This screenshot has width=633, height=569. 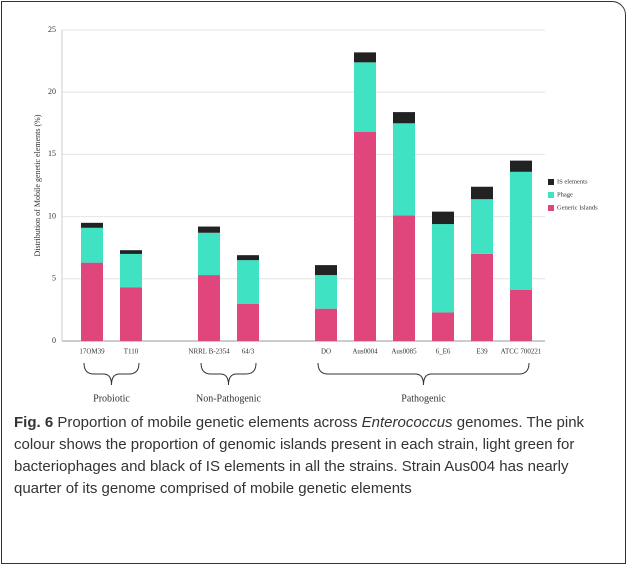 What do you see at coordinates (443, 352) in the screenshot?
I see `x-tick-label: 6_E6` at bounding box center [443, 352].